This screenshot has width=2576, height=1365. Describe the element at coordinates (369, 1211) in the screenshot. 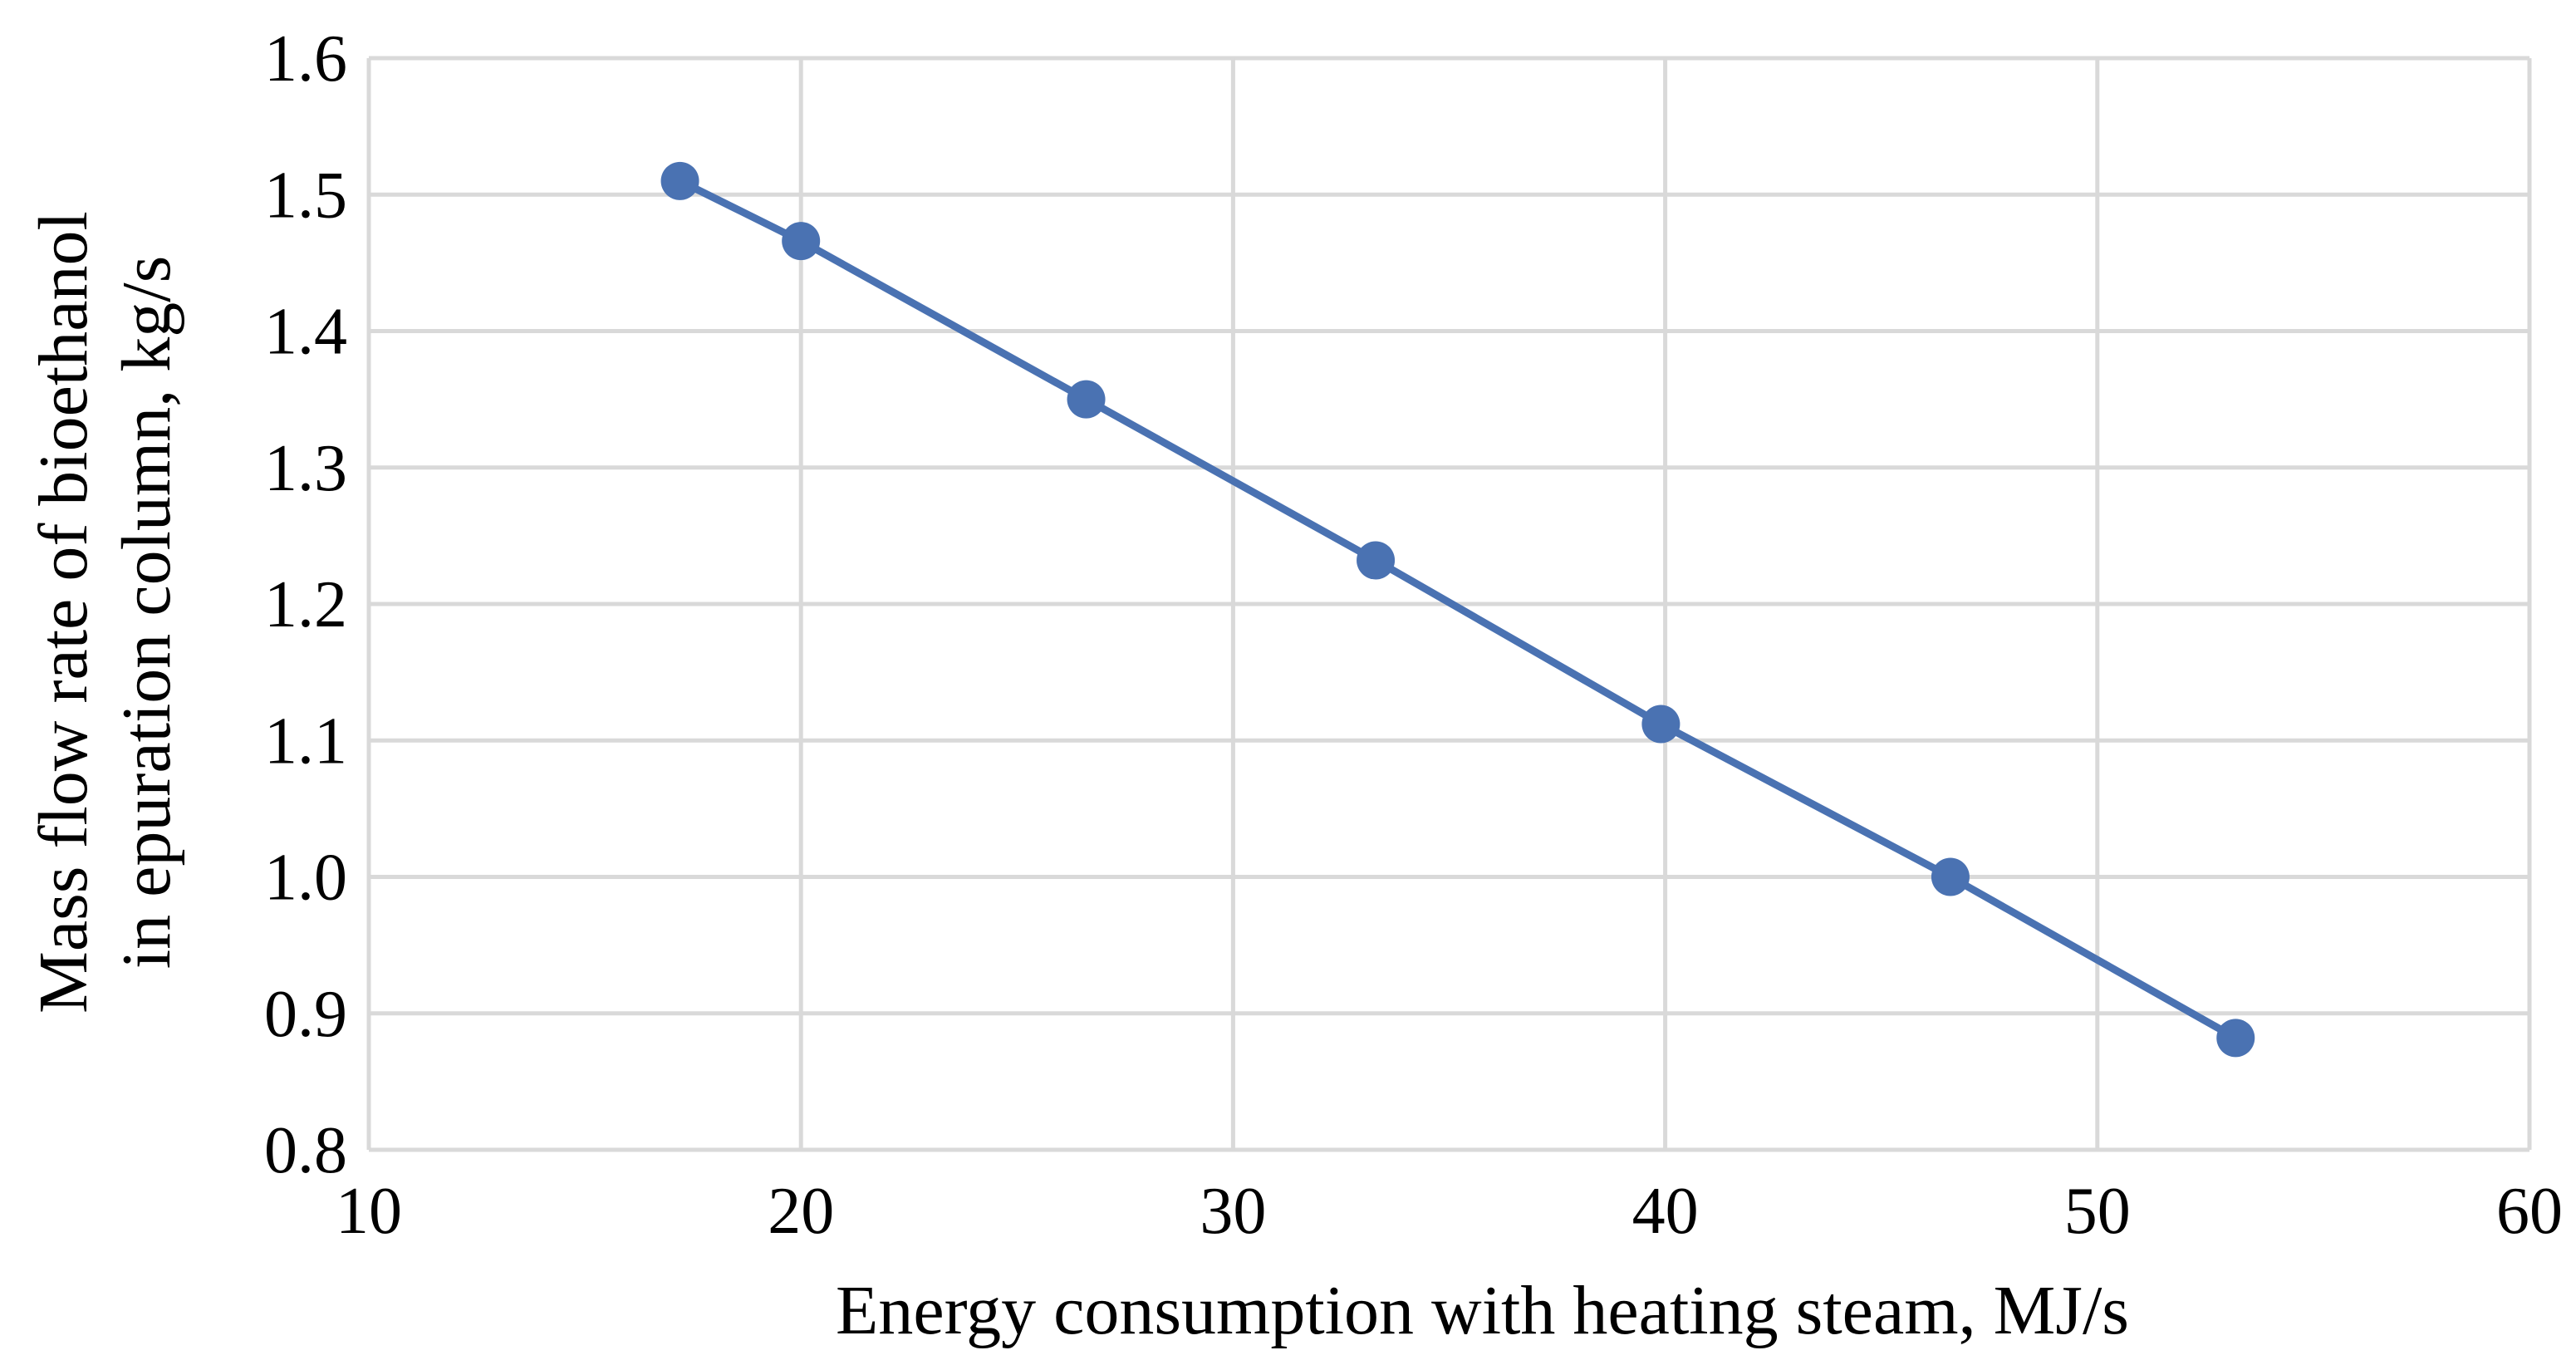

I see `x-tick-label: 10` at that location.